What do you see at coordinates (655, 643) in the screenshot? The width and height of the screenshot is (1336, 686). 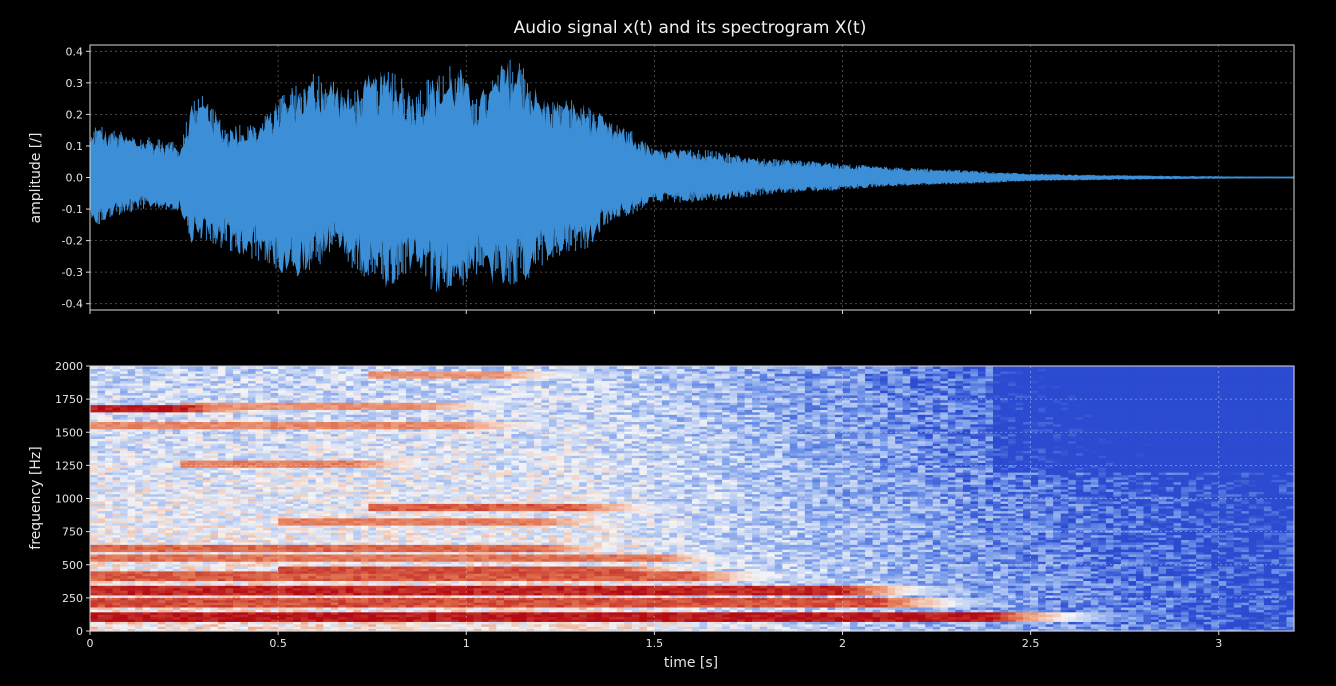 I see `x-tick-label: 1.5` at bounding box center [655, 643].